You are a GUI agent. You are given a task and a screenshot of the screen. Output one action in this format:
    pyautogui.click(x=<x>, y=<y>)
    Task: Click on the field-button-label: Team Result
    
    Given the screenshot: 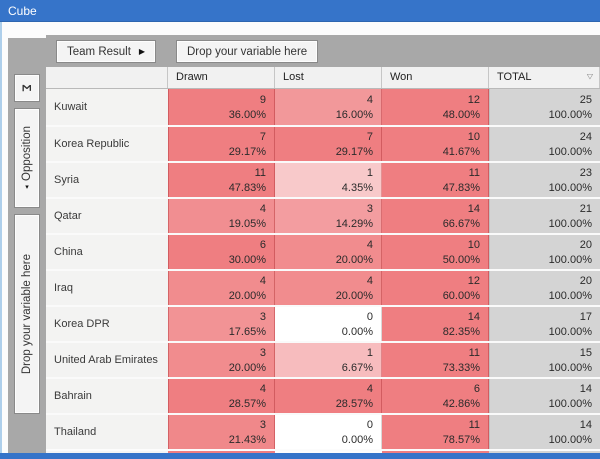 What is the action you would take?
    pyautogui.click(x=99, y=51)
    